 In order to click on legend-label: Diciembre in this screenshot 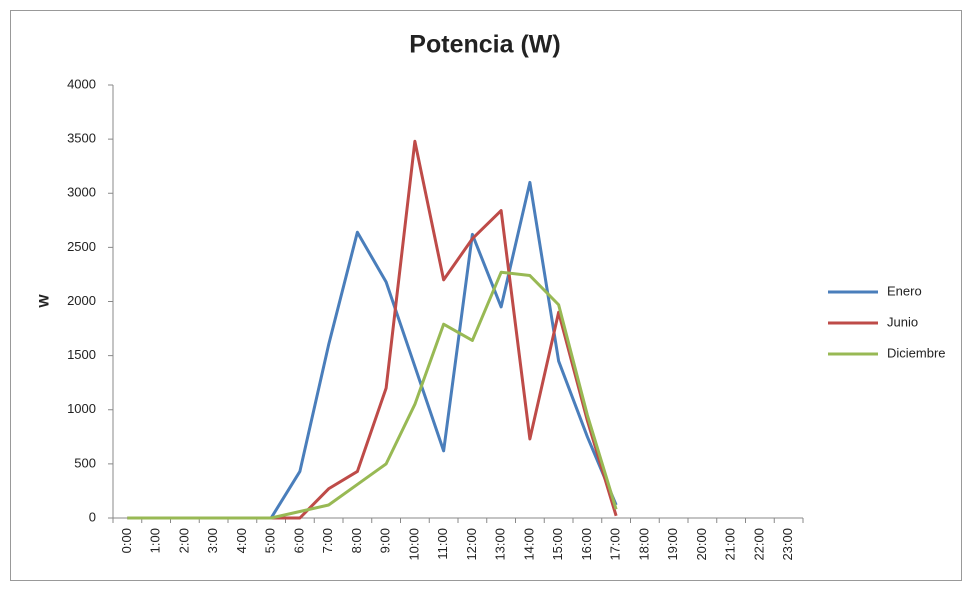, I will do `click(916, 352)`.